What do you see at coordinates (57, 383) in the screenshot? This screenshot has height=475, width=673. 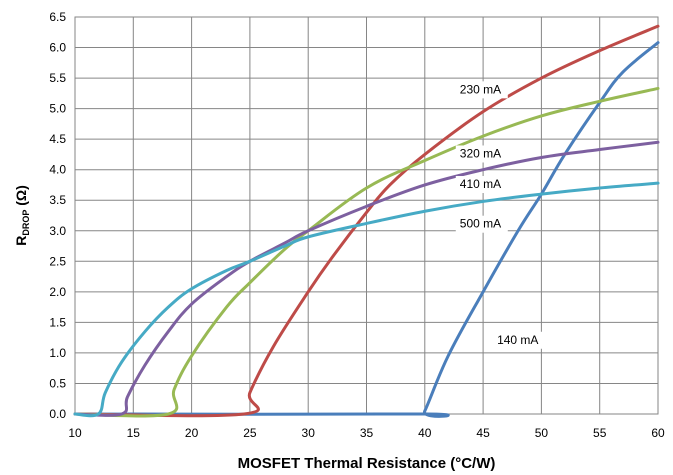 I see `y-tick-label: 0.5` at bounding box center [57, 383].